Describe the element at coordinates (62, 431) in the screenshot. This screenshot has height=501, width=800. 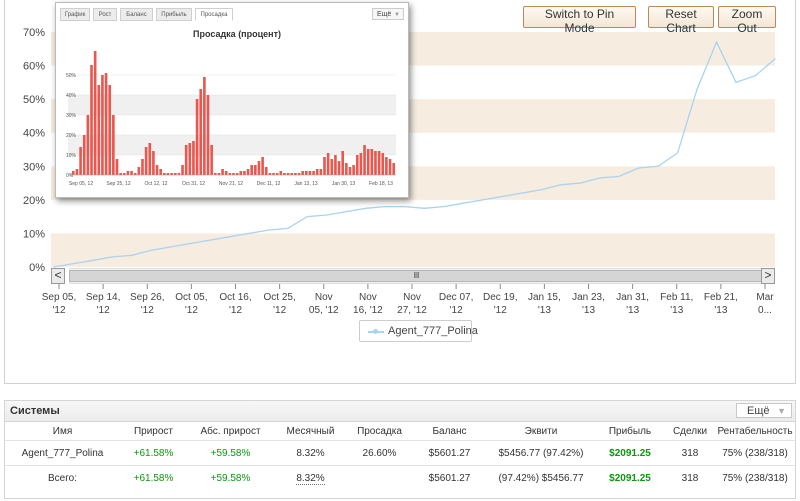
I see `col-name: Имя` at that location.